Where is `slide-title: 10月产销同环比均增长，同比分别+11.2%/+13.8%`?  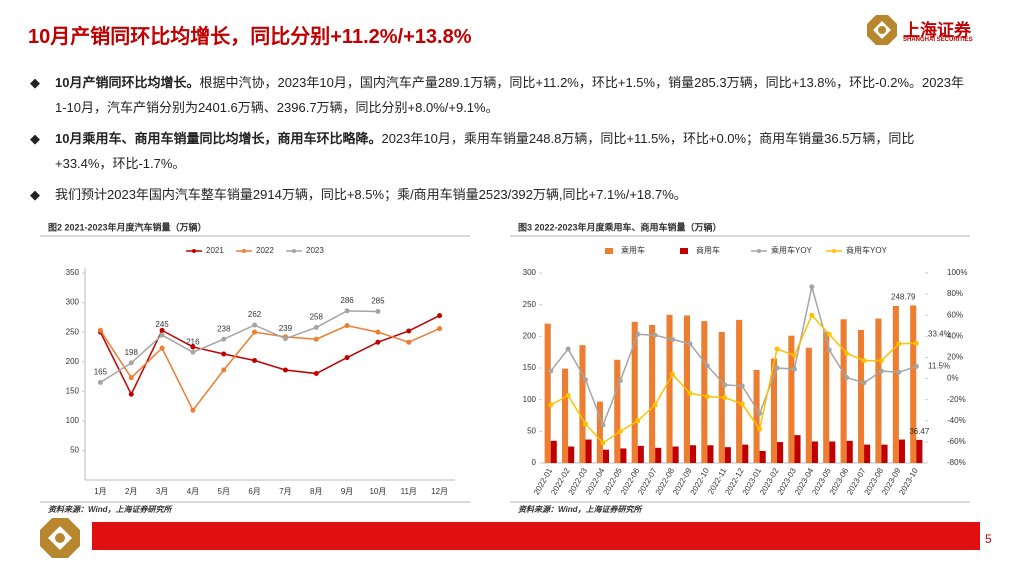 slide-title: 10月产销同环比均增长，同比分别+11.2%/+13.8% is located at coordinates (250, 37).